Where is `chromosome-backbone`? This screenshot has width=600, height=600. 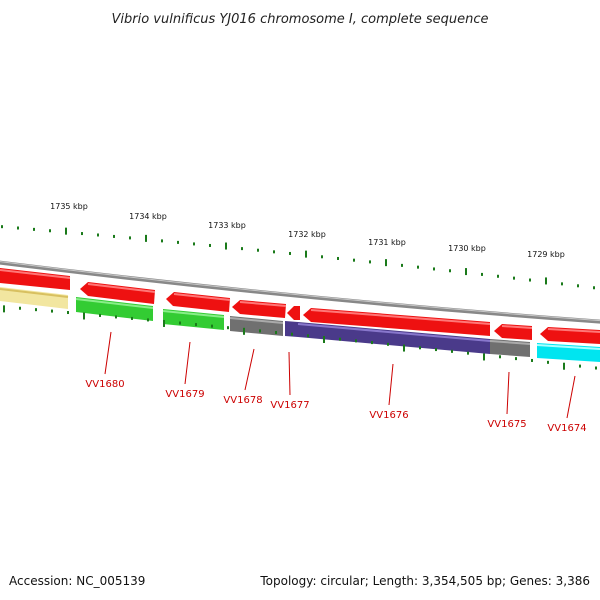
chromosome-backbone is located at coordinates (300, 292).